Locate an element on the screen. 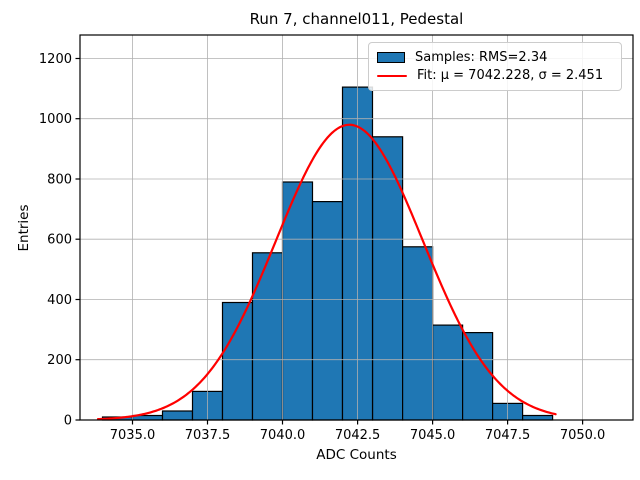 The width and height of the screenshot is (640, 480). y-tick-label: 1000 is located at coordinates (55, 119).